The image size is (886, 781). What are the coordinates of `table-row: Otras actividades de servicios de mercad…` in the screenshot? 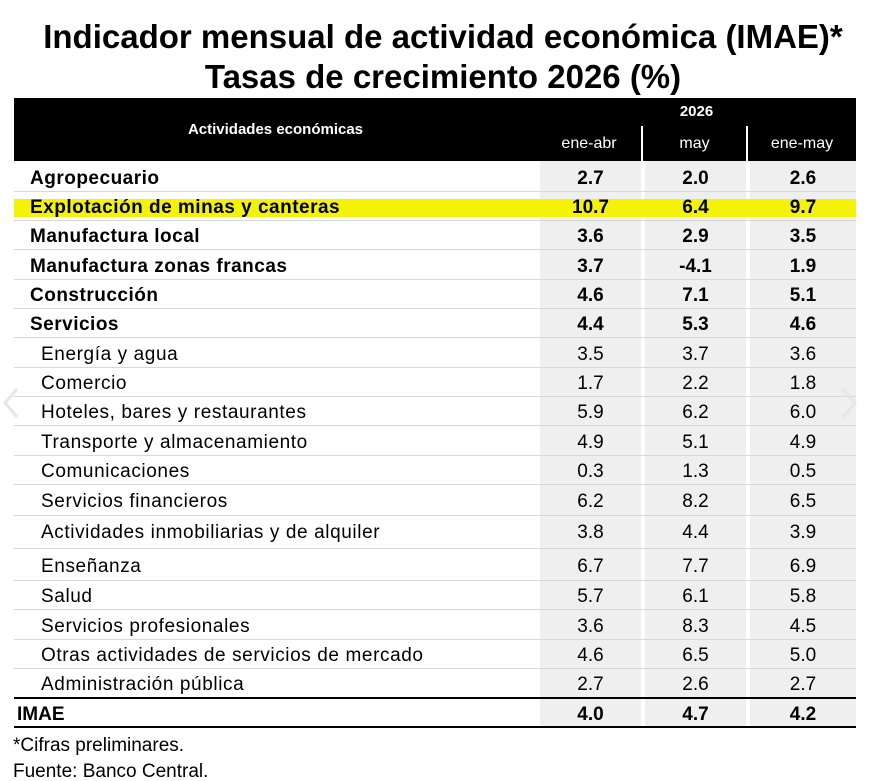 It's located at (435, 657).